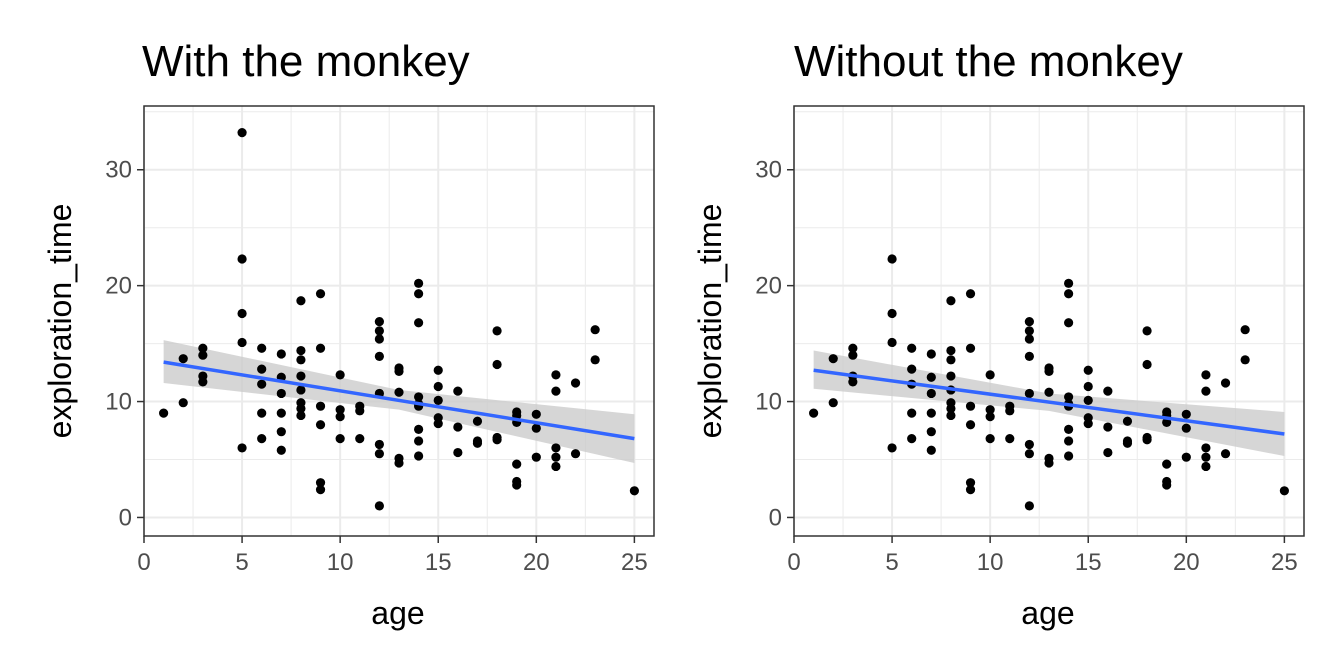  I want to click on y-tick-label: 30, so click(118, 170).